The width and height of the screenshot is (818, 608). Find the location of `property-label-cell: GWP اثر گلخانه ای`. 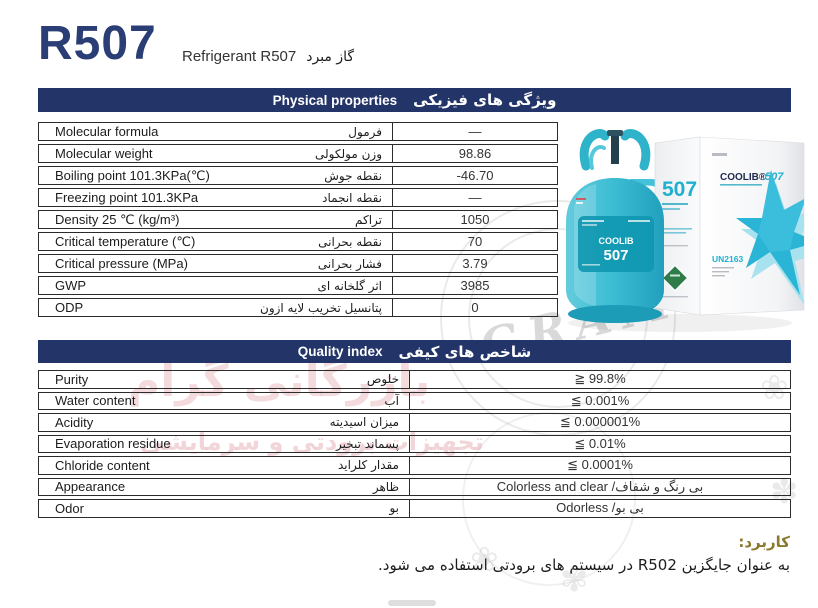

property-label-cell: GWP اثر گلخانه ای is located at coordinates (215, 285).